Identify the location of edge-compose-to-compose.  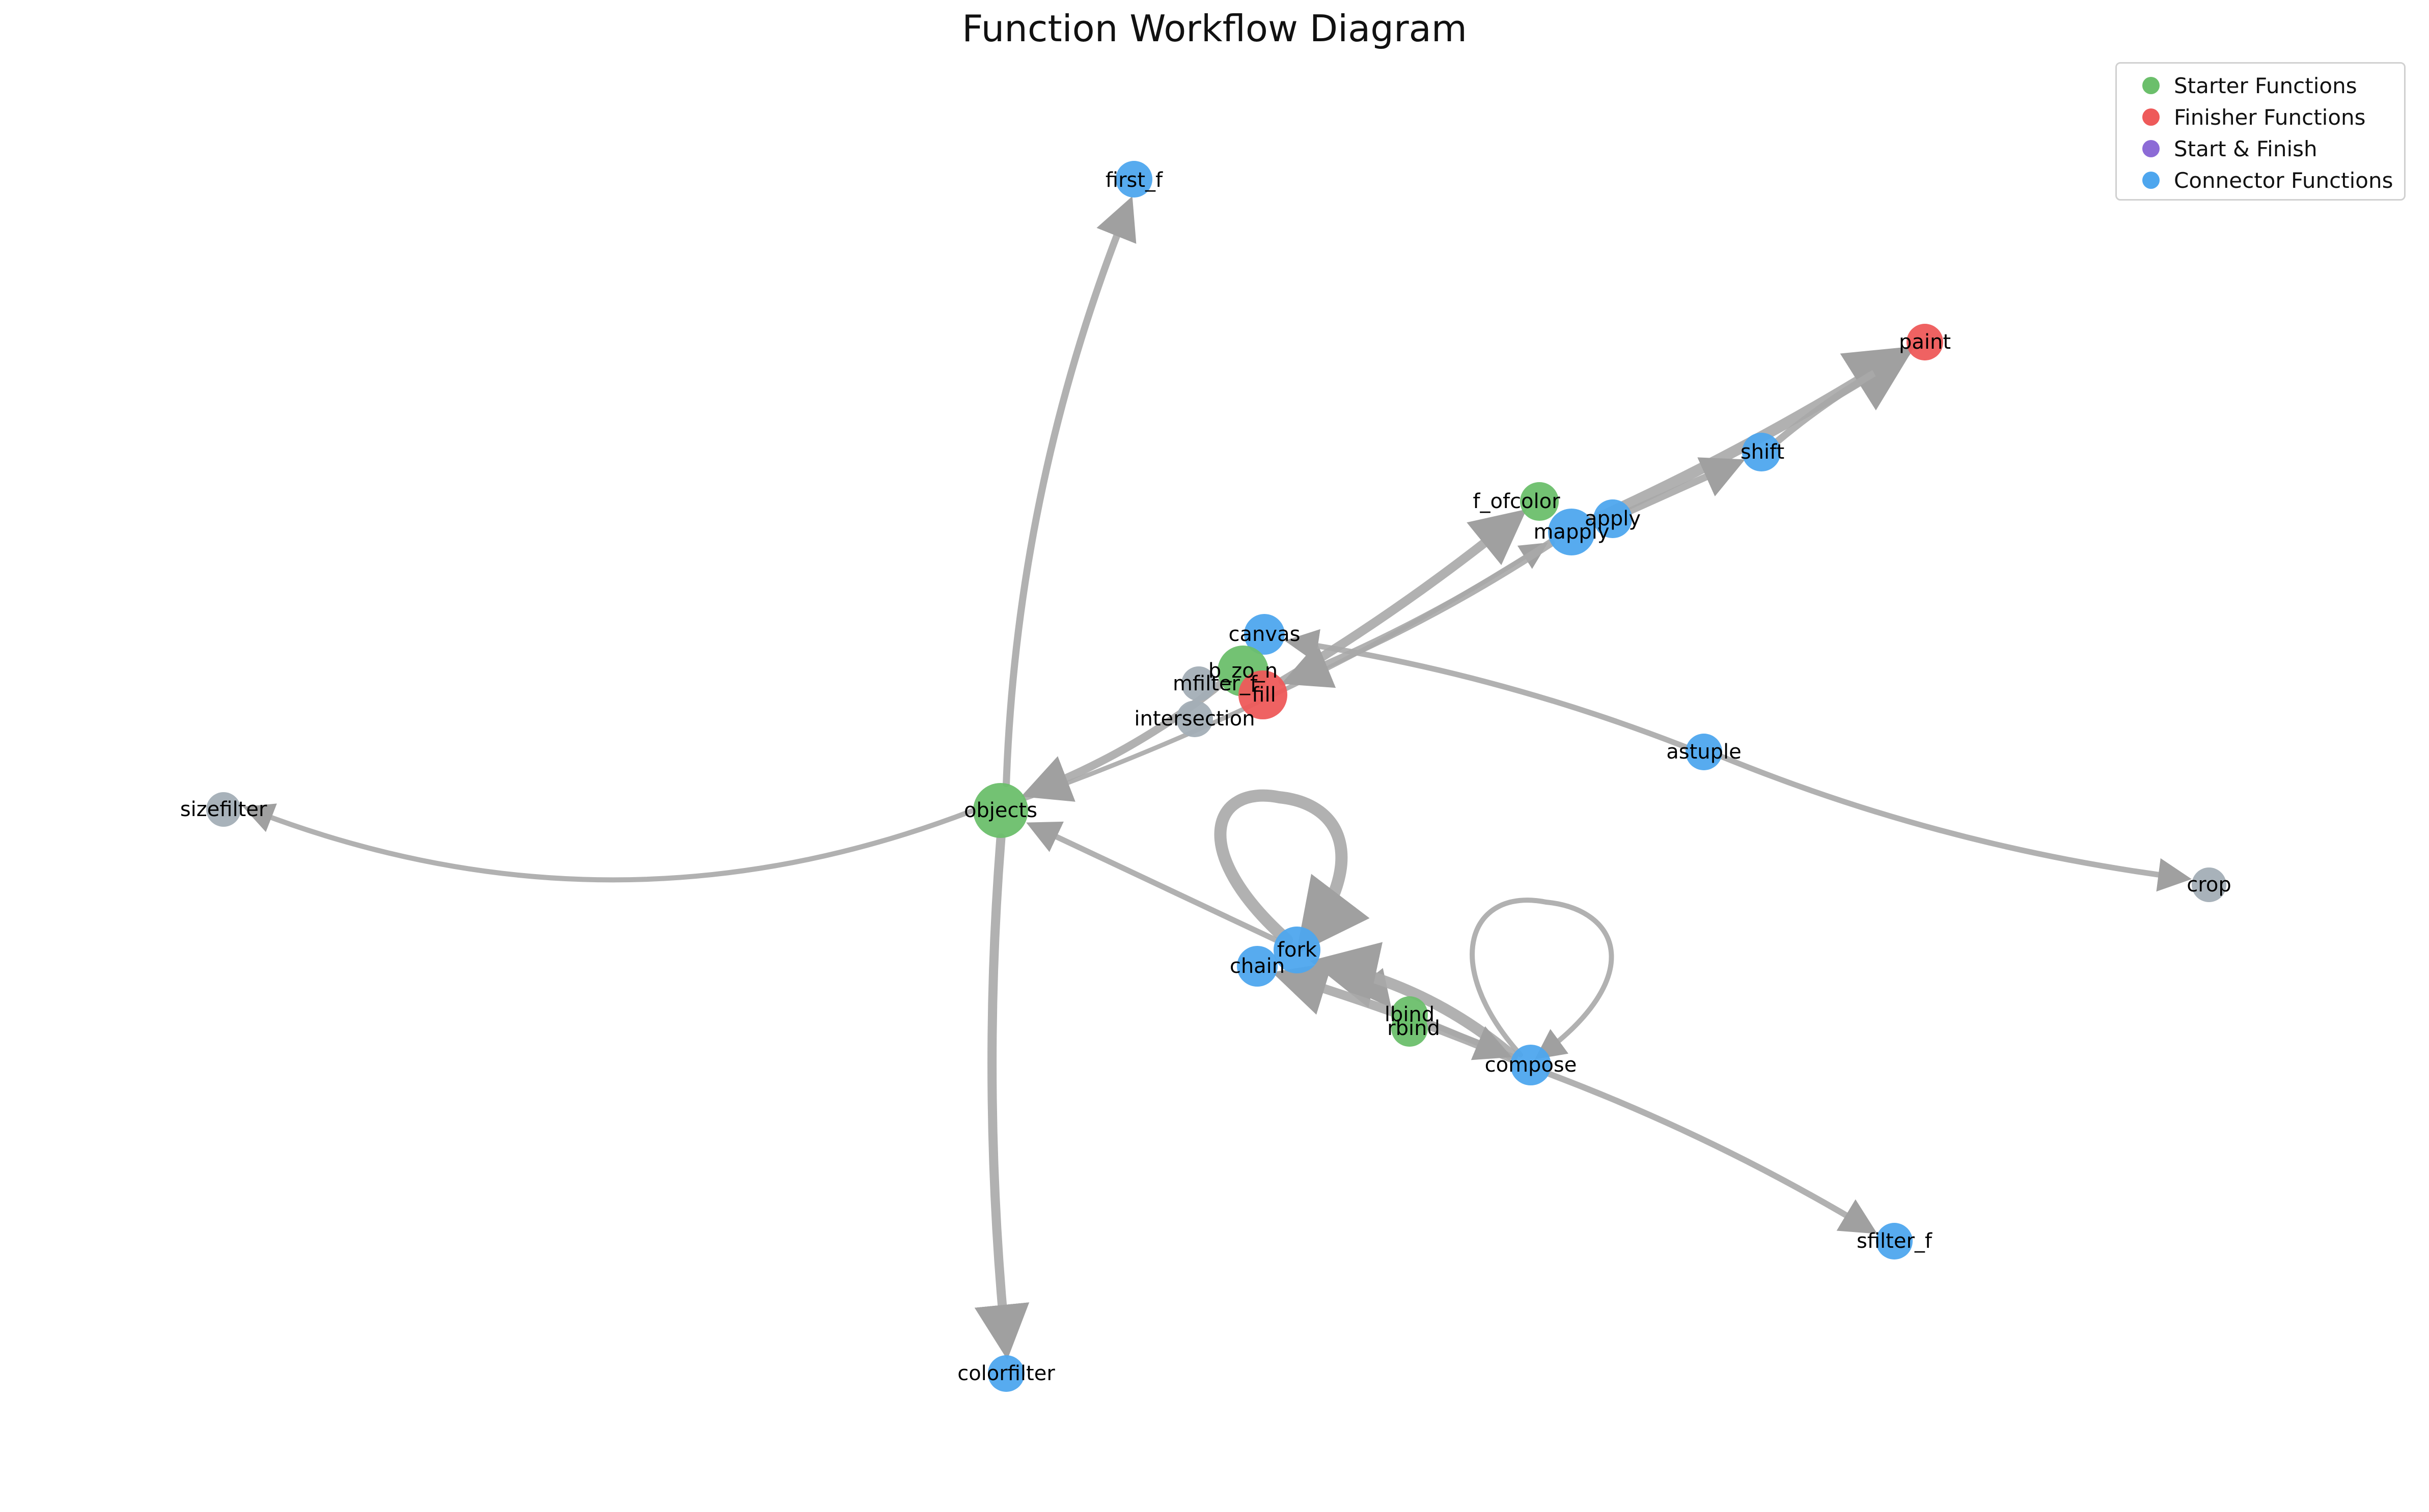
(1542, 978).